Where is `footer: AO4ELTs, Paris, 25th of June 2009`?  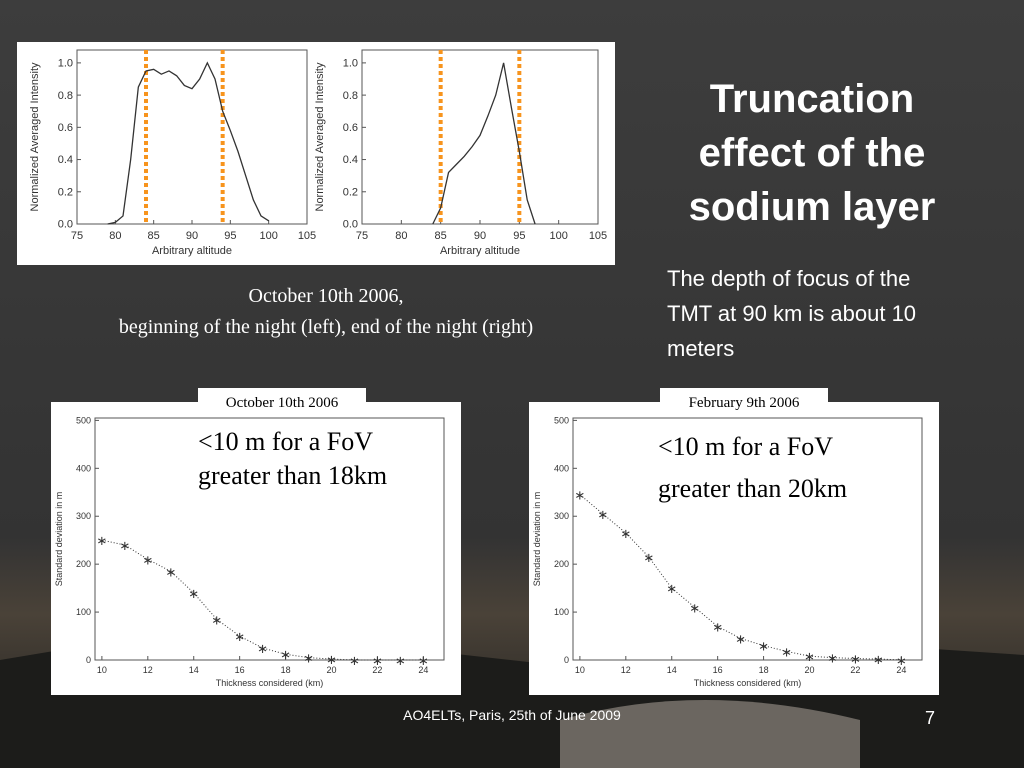
footer: AO4ELTs, Paris, 25th of June 2009 is located at coordinates (512, 715).